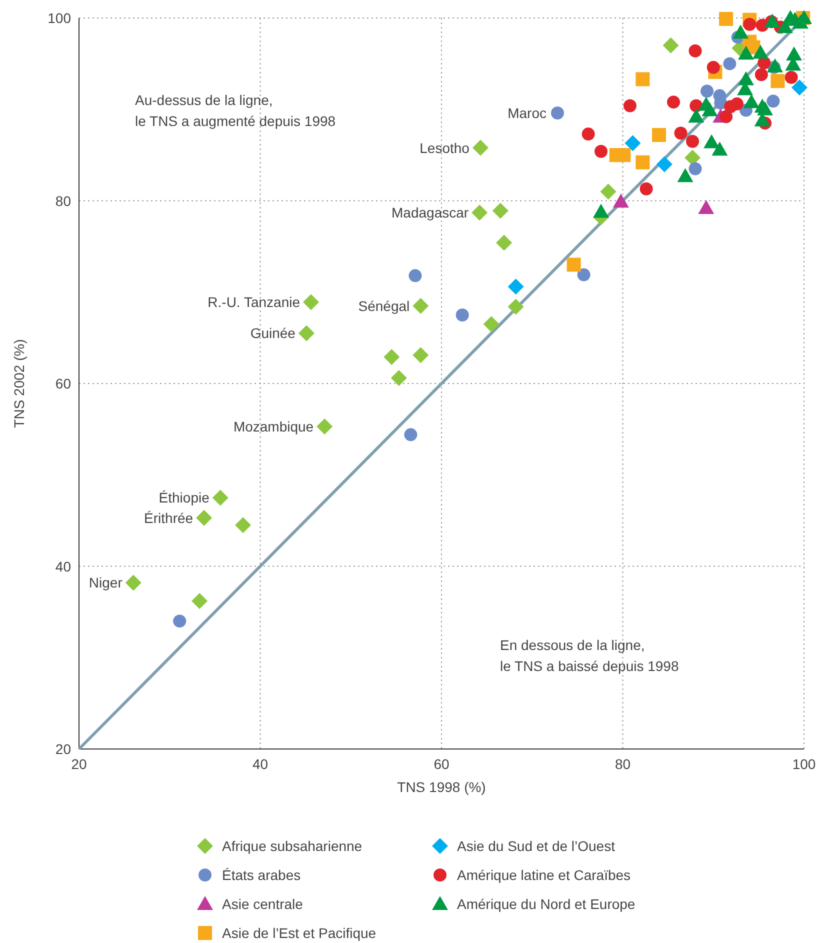  What do you see at coordinates (60, 18) in the screenshot?
I see `y-tick-label: 100` at bounding box center [60, 18].